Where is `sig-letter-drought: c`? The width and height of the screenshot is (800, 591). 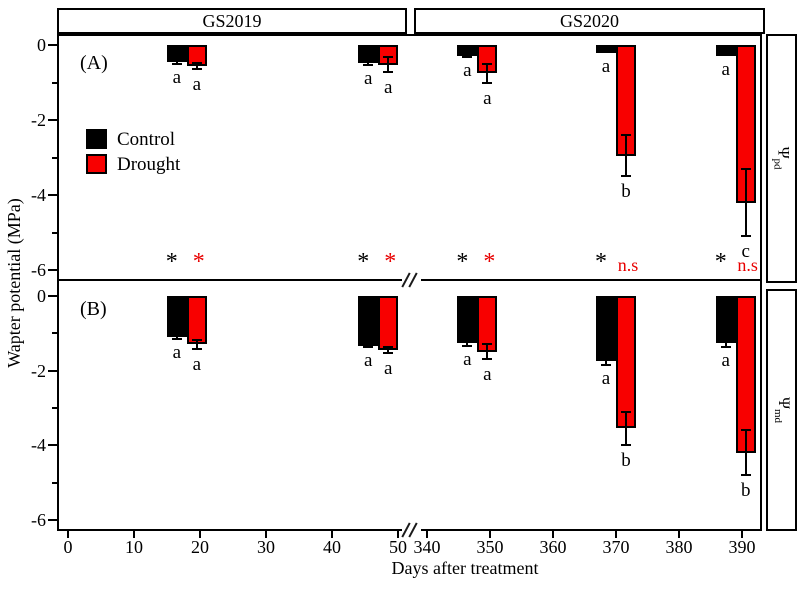
sig-letter-drought: c is located at coordinates (745, 252).